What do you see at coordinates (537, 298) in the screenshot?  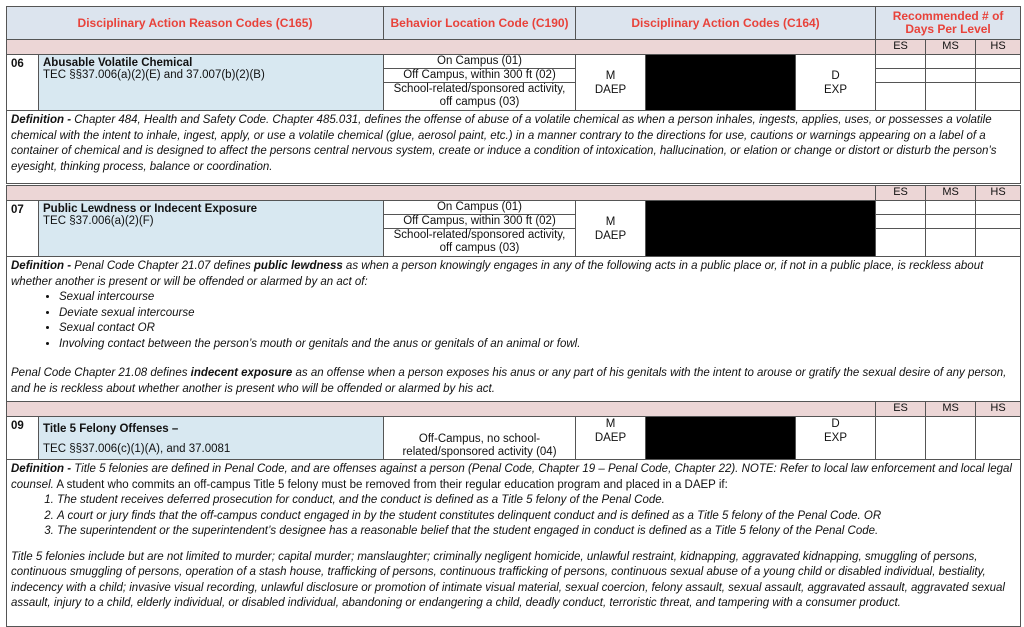 I see `list-item: Sexual intercourse` at bounding box center [537, 298].